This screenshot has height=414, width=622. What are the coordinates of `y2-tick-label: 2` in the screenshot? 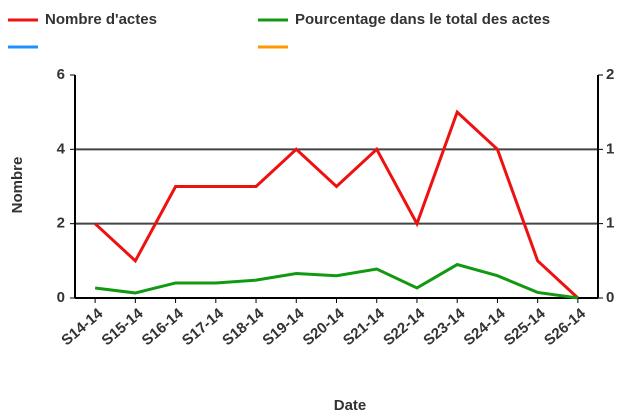 It's located at (610, 74).